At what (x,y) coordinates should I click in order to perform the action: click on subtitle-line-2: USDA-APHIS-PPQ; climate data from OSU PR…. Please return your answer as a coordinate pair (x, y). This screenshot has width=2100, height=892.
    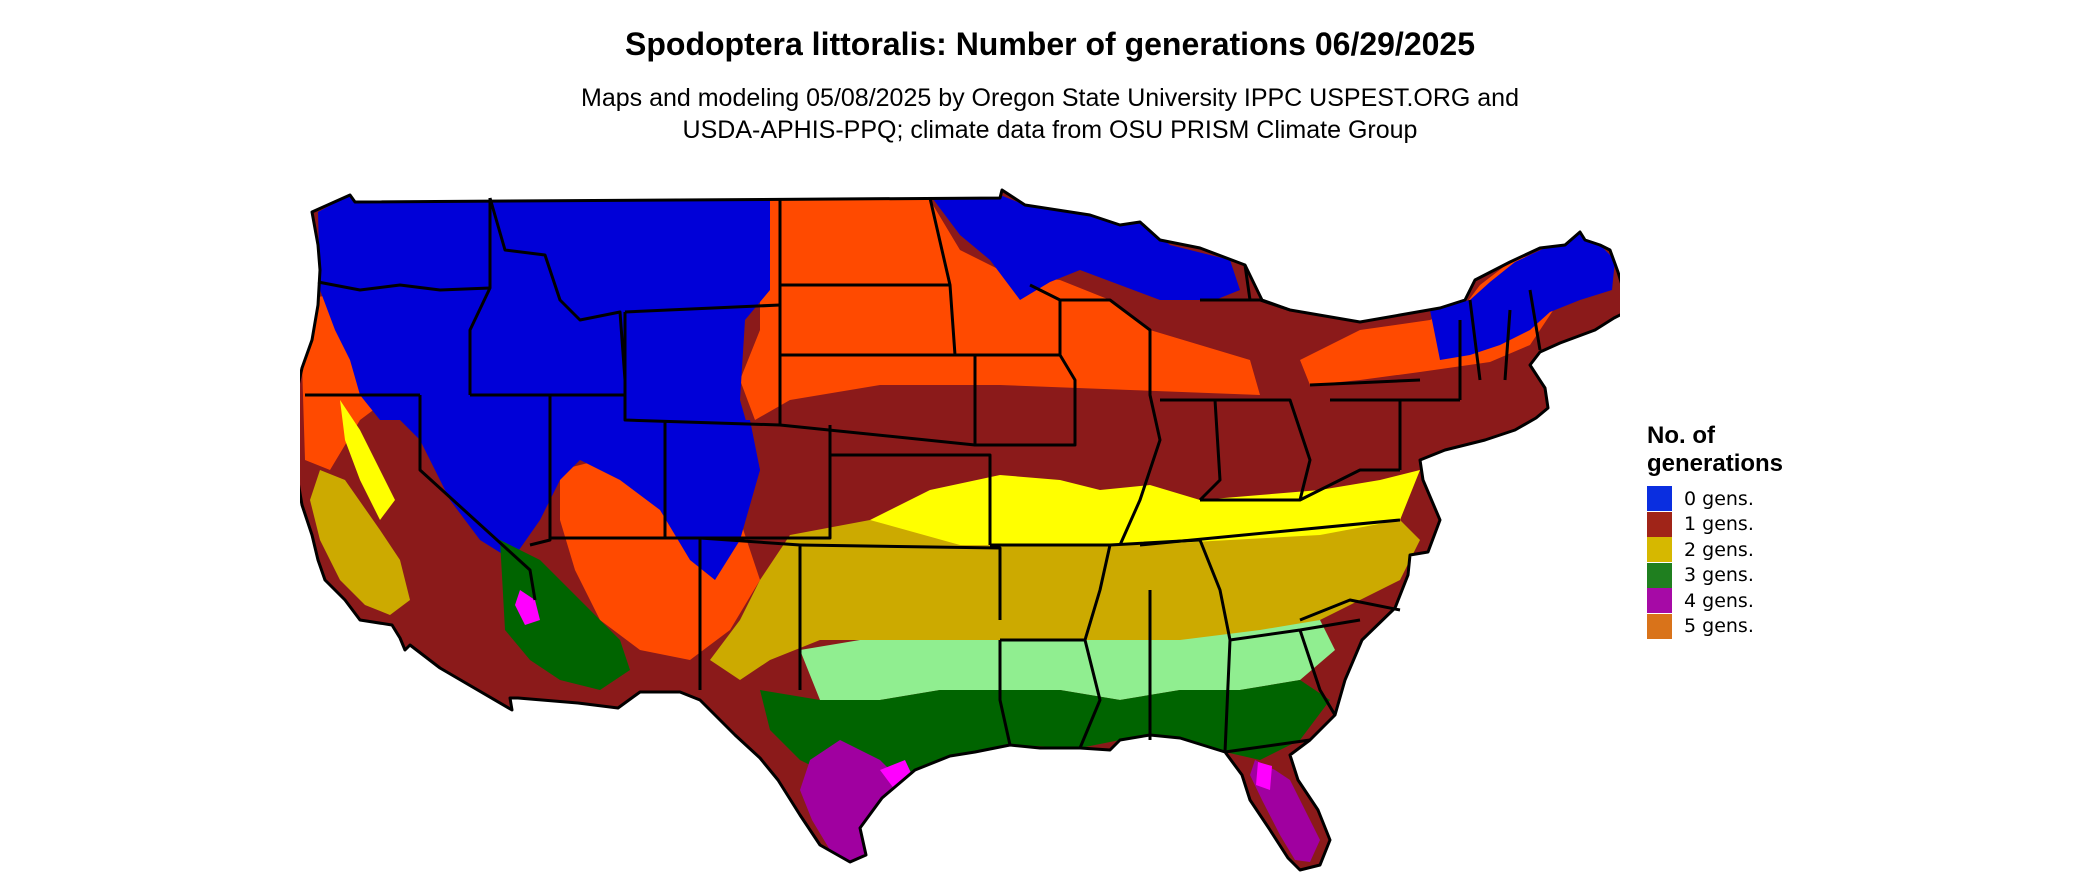
    Looking at the image, I should click on (1050, 130).